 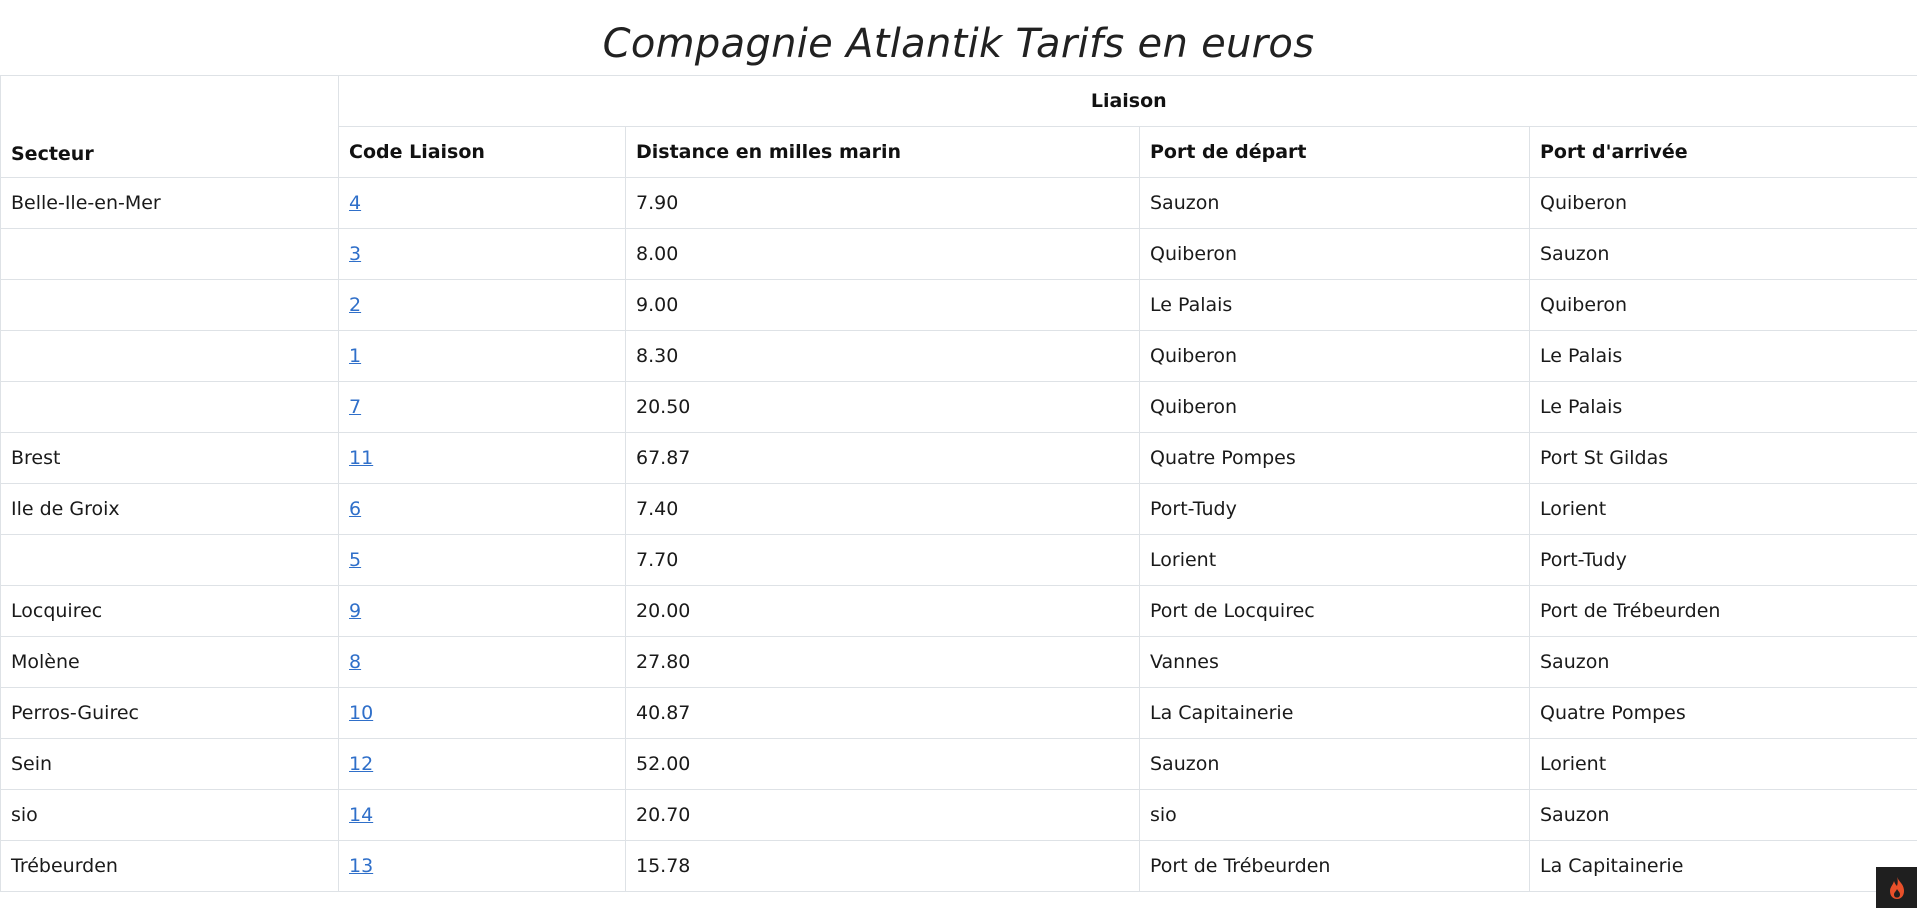 I want to click on cell-code-liaison: 12, so click(x=482, y=764).